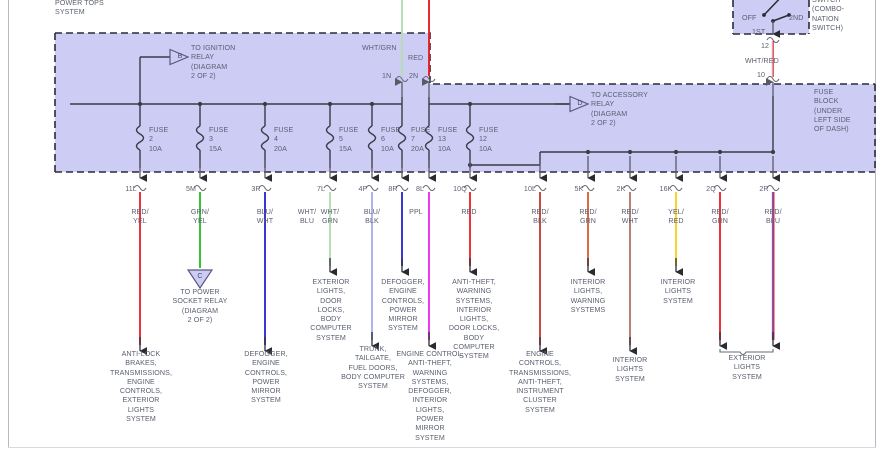  Describe the element at coordinates (213, 62) in the screenshot. I see `relay-b-label: TO IGNITION RELAY (DIAGRAM 2 OF 2)` at that location.